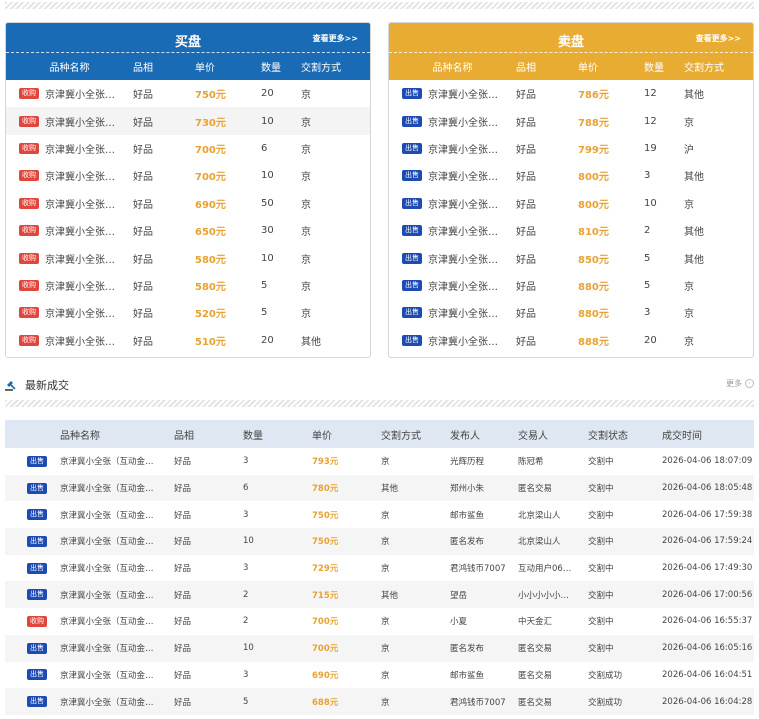  What do you see at coordinates (188, 257) in the screenshot?
I see `table-row: 收购 京津冀小全张… 好品 580元 10 京` at bounding box center [188, 257].